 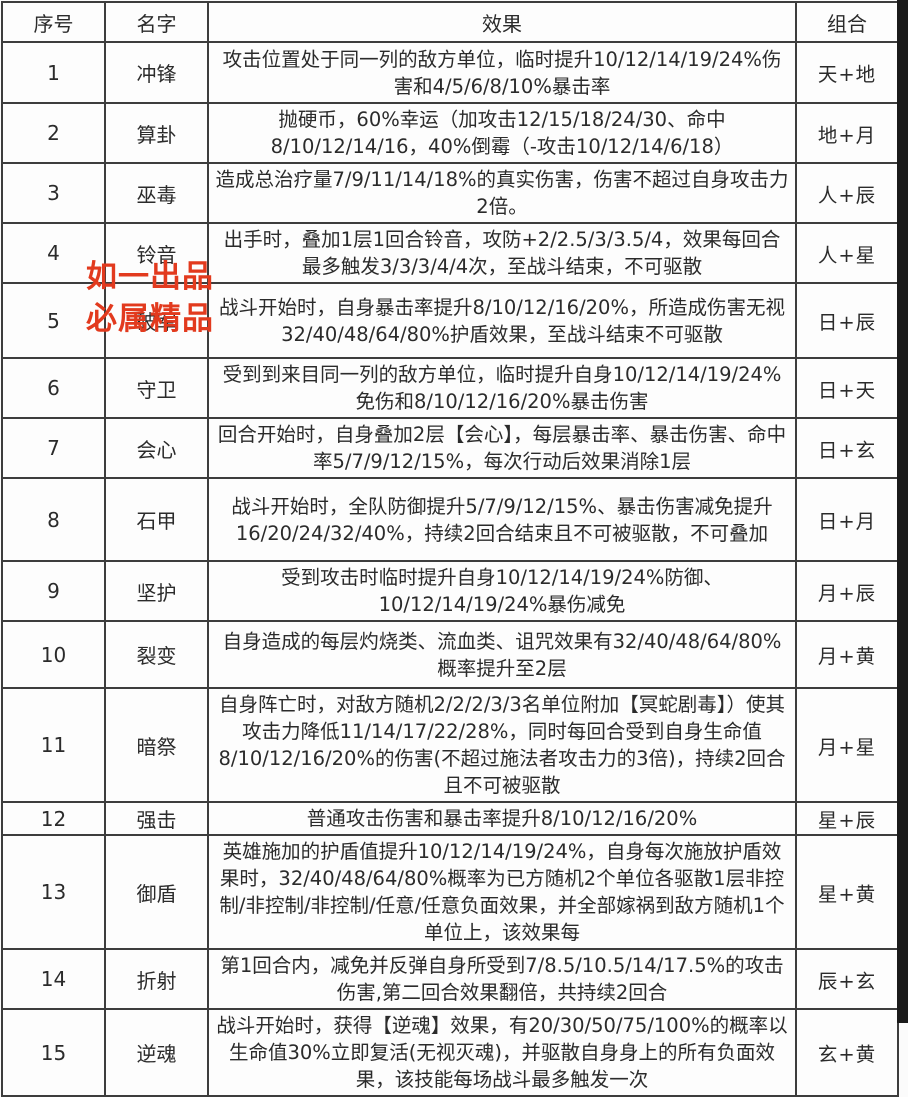 What do you see at coordinates (53, 22) in the screenshot?
I see `header-index: 序号` at bounding box center [53, 22].